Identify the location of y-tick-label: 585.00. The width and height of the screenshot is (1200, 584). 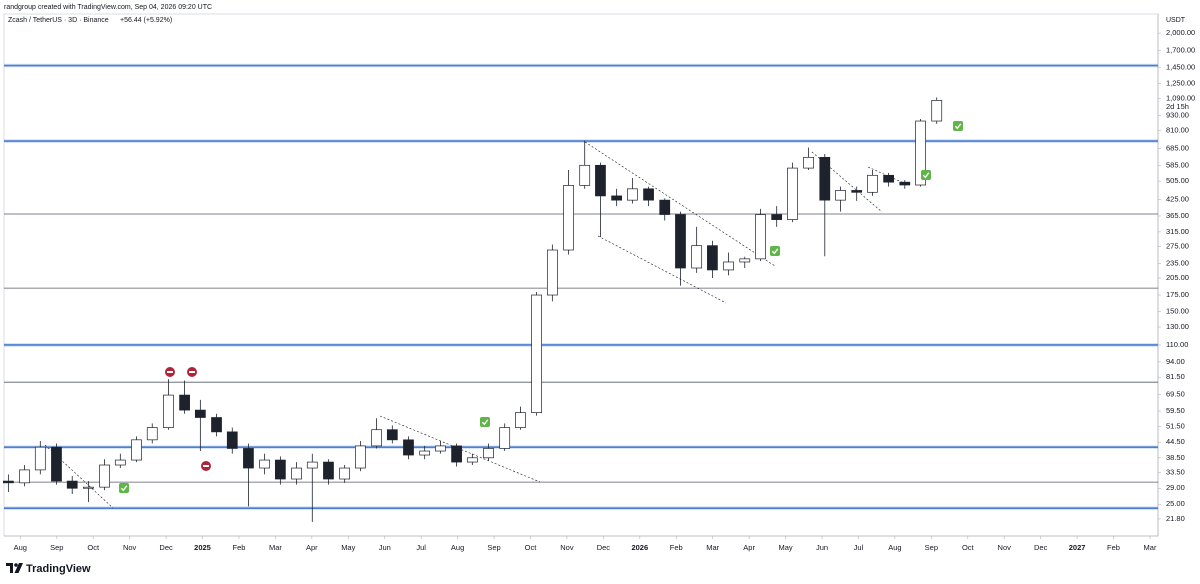
(1177, 164).